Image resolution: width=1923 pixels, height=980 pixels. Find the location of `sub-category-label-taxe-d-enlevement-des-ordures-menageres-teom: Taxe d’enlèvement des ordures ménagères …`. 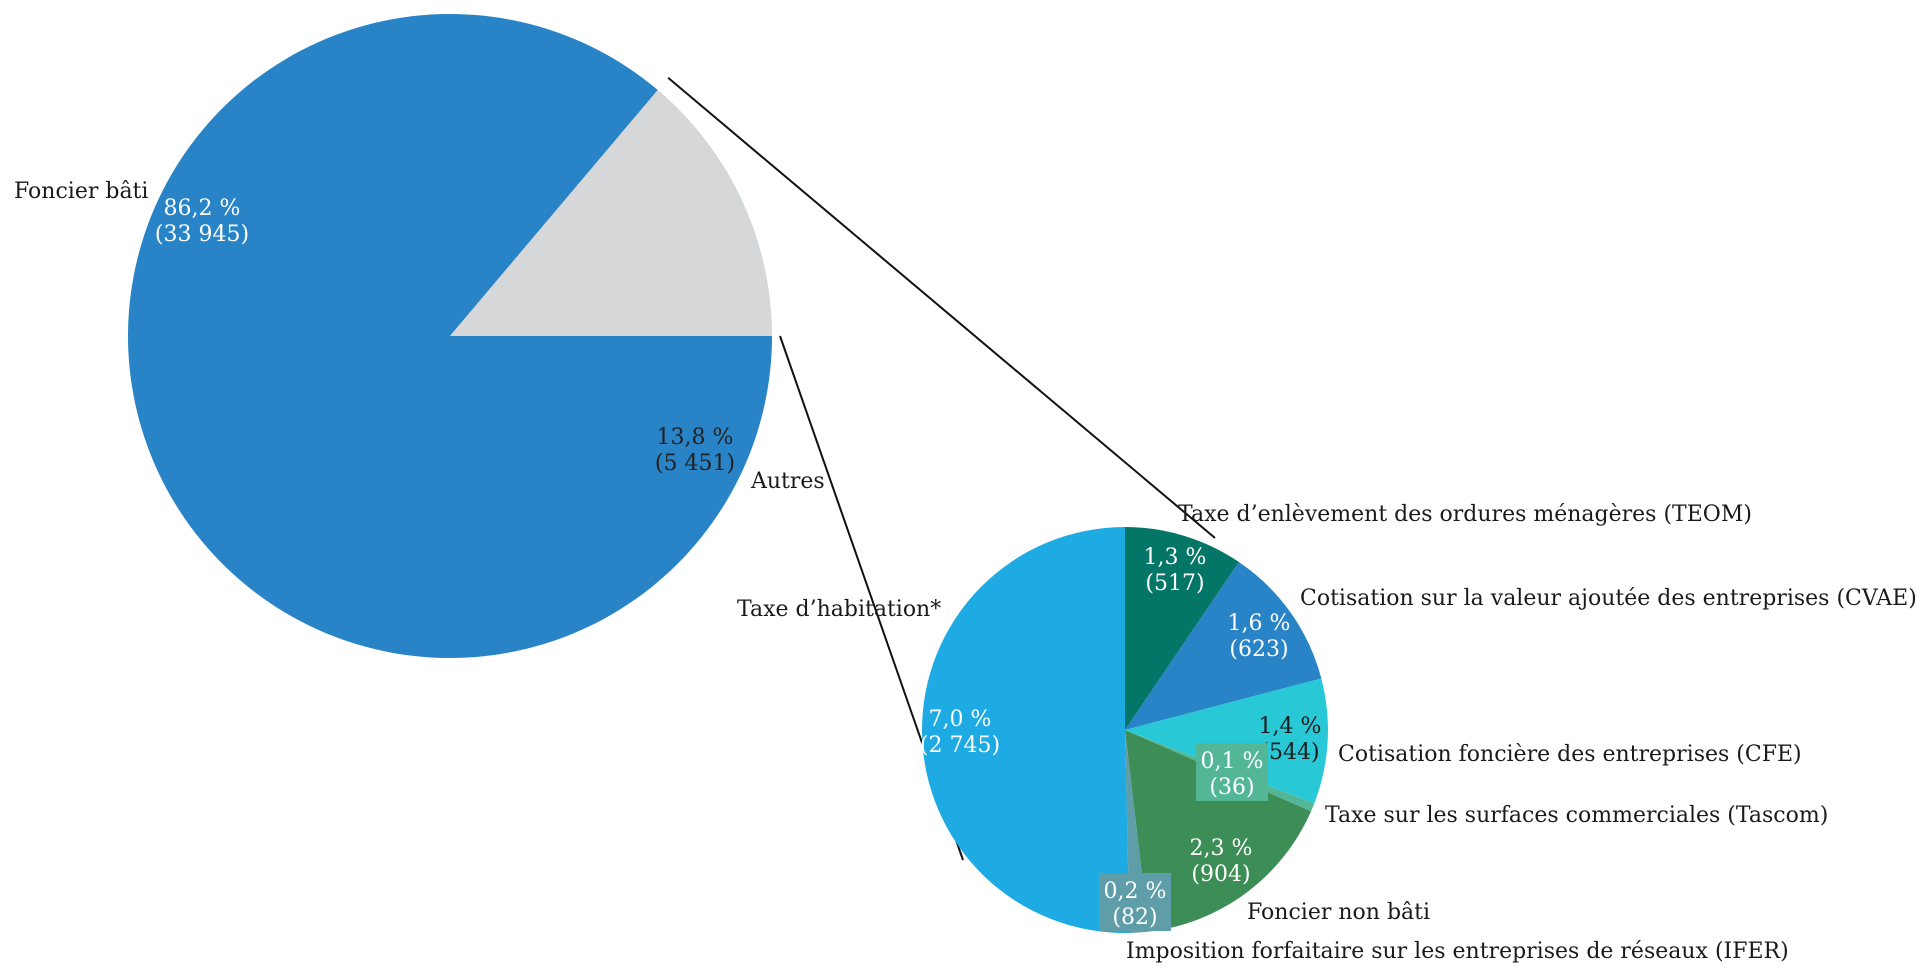

sub-category-label-taxe-d-enlevement-des-ordures-menageres-teom: Taxe d’enlèvement des ordures ménagères … is located at coordinates (1465, 514).